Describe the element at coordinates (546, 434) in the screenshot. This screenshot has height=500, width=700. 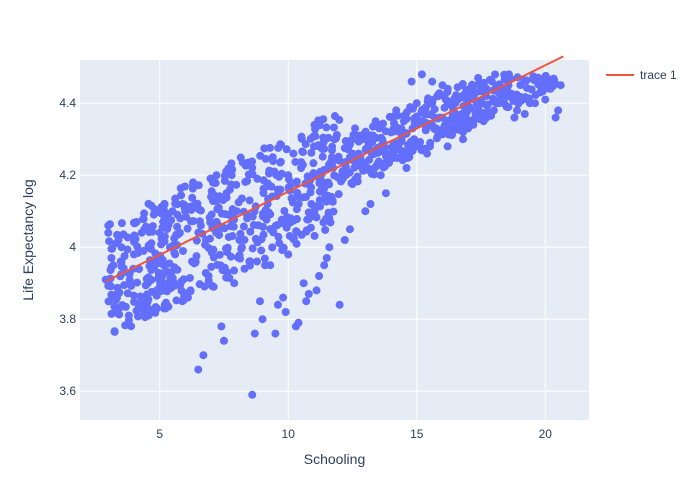
I see `x-tick-label: 20` at that location.